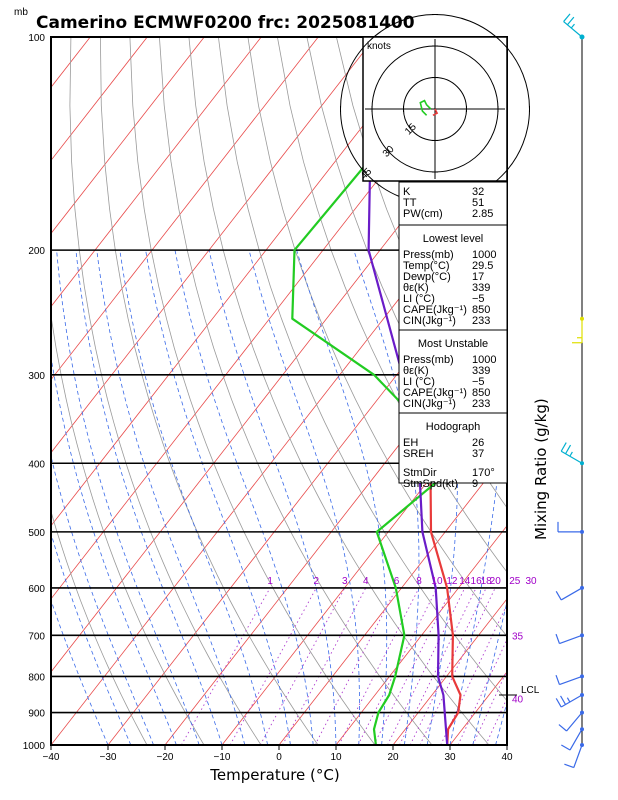  Describe the element at coordinates (478, 192) in the screenshot. I see `index-value: 32` at that location.